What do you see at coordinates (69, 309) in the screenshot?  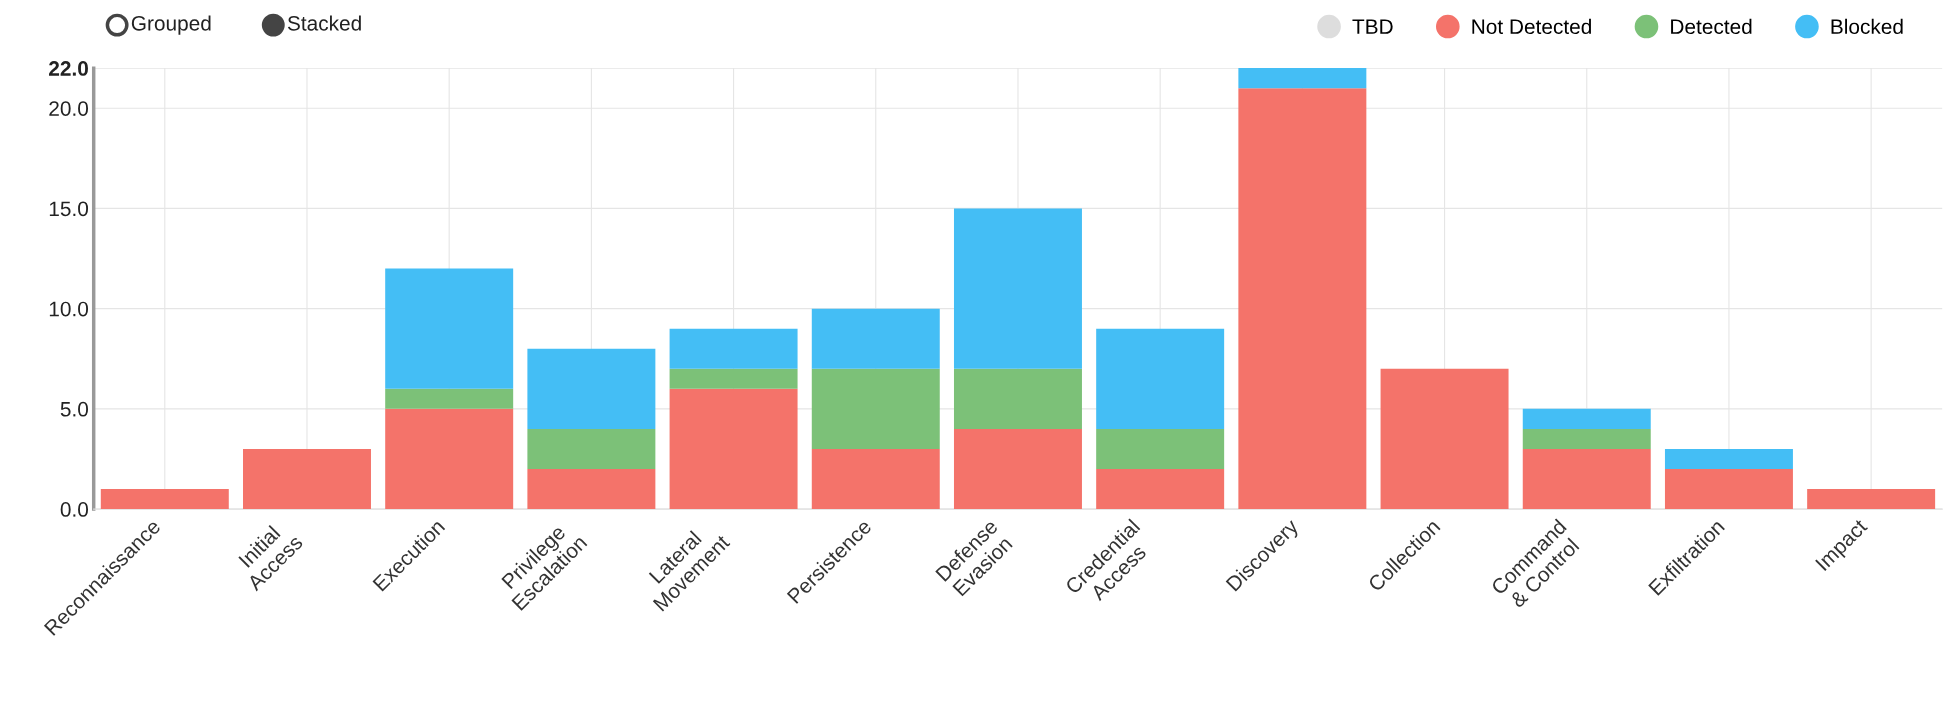 I see `y-tick-label: 10.0` at bounding box center [69, 309].